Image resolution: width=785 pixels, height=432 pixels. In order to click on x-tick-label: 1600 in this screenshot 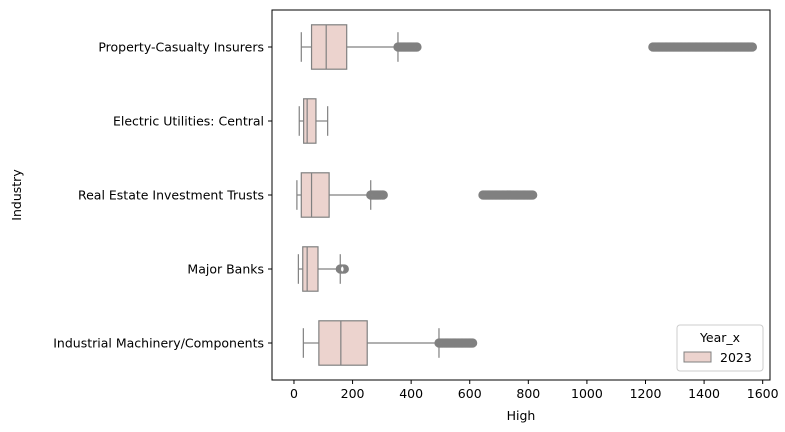, I will do `click(763, 393)`.